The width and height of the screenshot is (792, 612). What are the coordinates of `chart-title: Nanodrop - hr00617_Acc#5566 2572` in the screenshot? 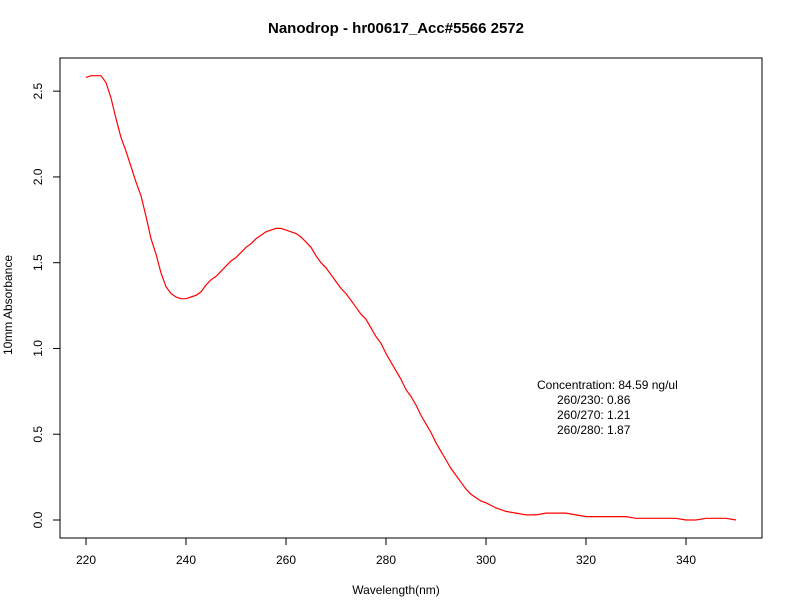 It's located at (396, 28).